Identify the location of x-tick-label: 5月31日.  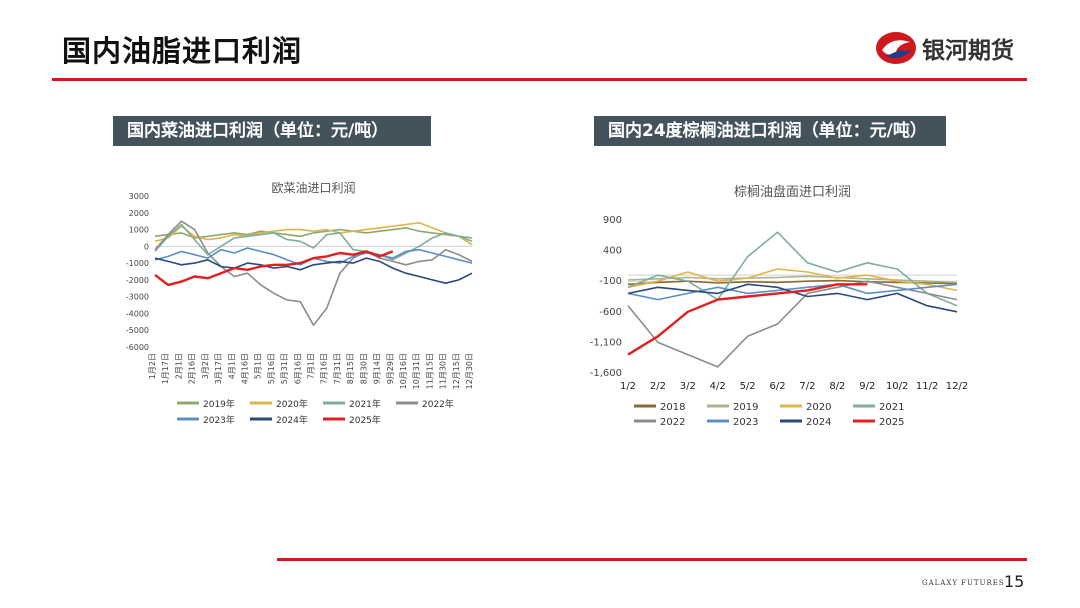
(284, 368).